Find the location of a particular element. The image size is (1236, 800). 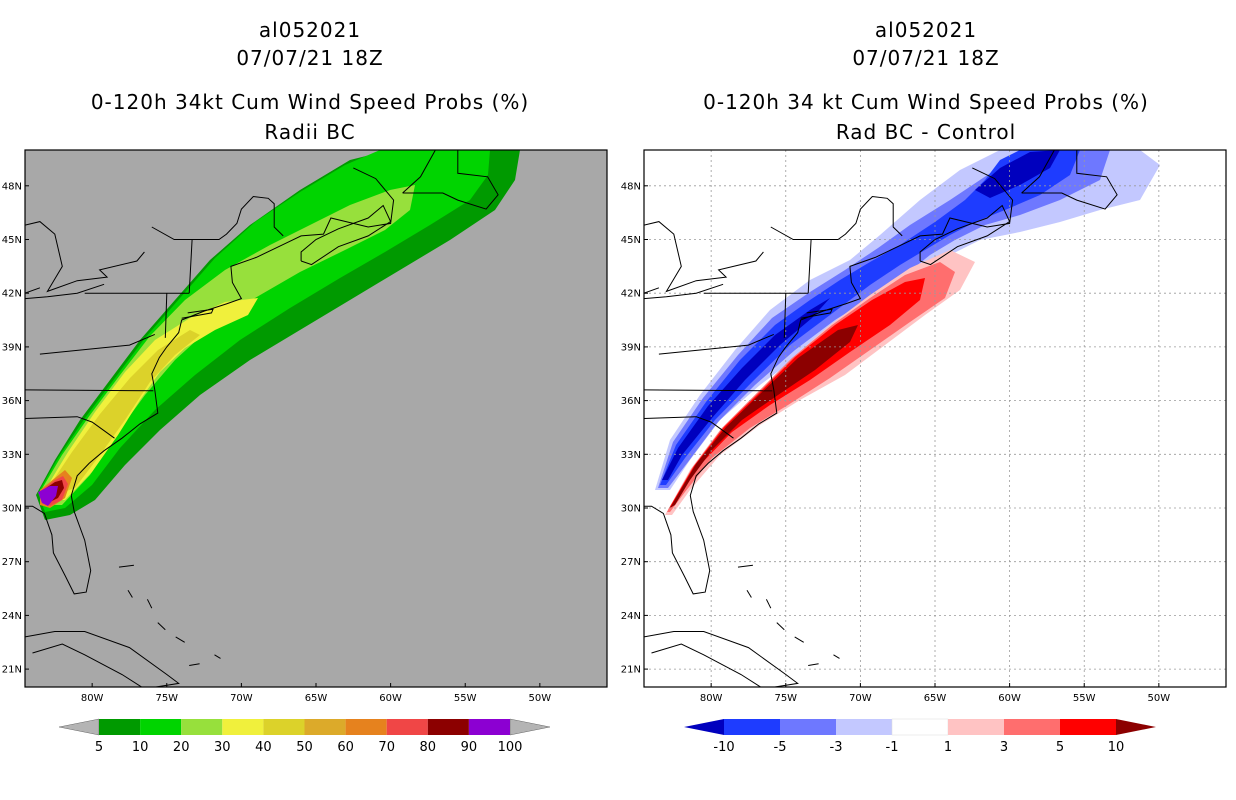

left-storm-id: al052021 is located at coordinates (310, 30).